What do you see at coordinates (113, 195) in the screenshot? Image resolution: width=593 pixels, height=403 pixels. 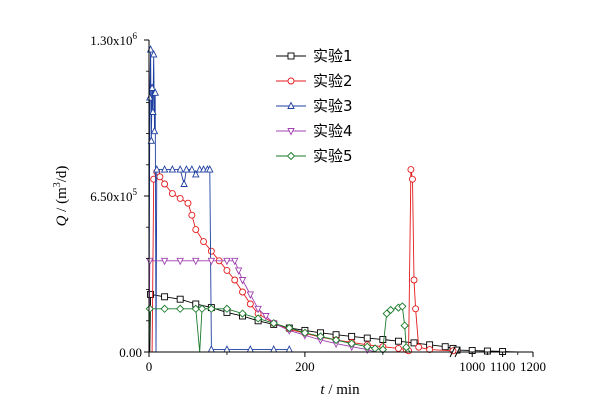 I see `y-tick-label: 6.50x10⁵` at bounding box center [113, 195].